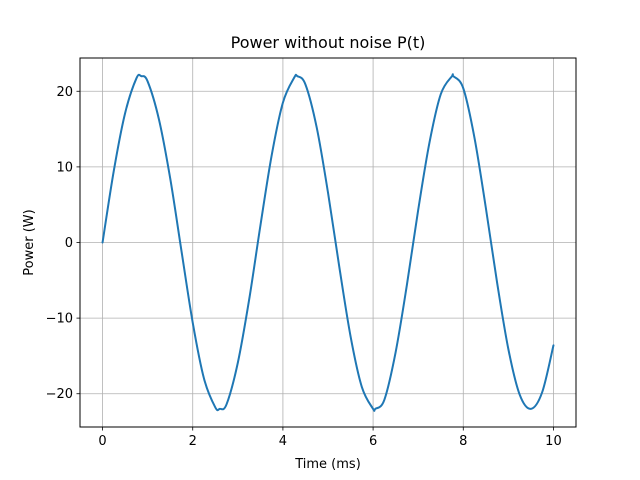 The image size is (640, 480). I want to click on x-tick-label: 6, so click(373, 441).